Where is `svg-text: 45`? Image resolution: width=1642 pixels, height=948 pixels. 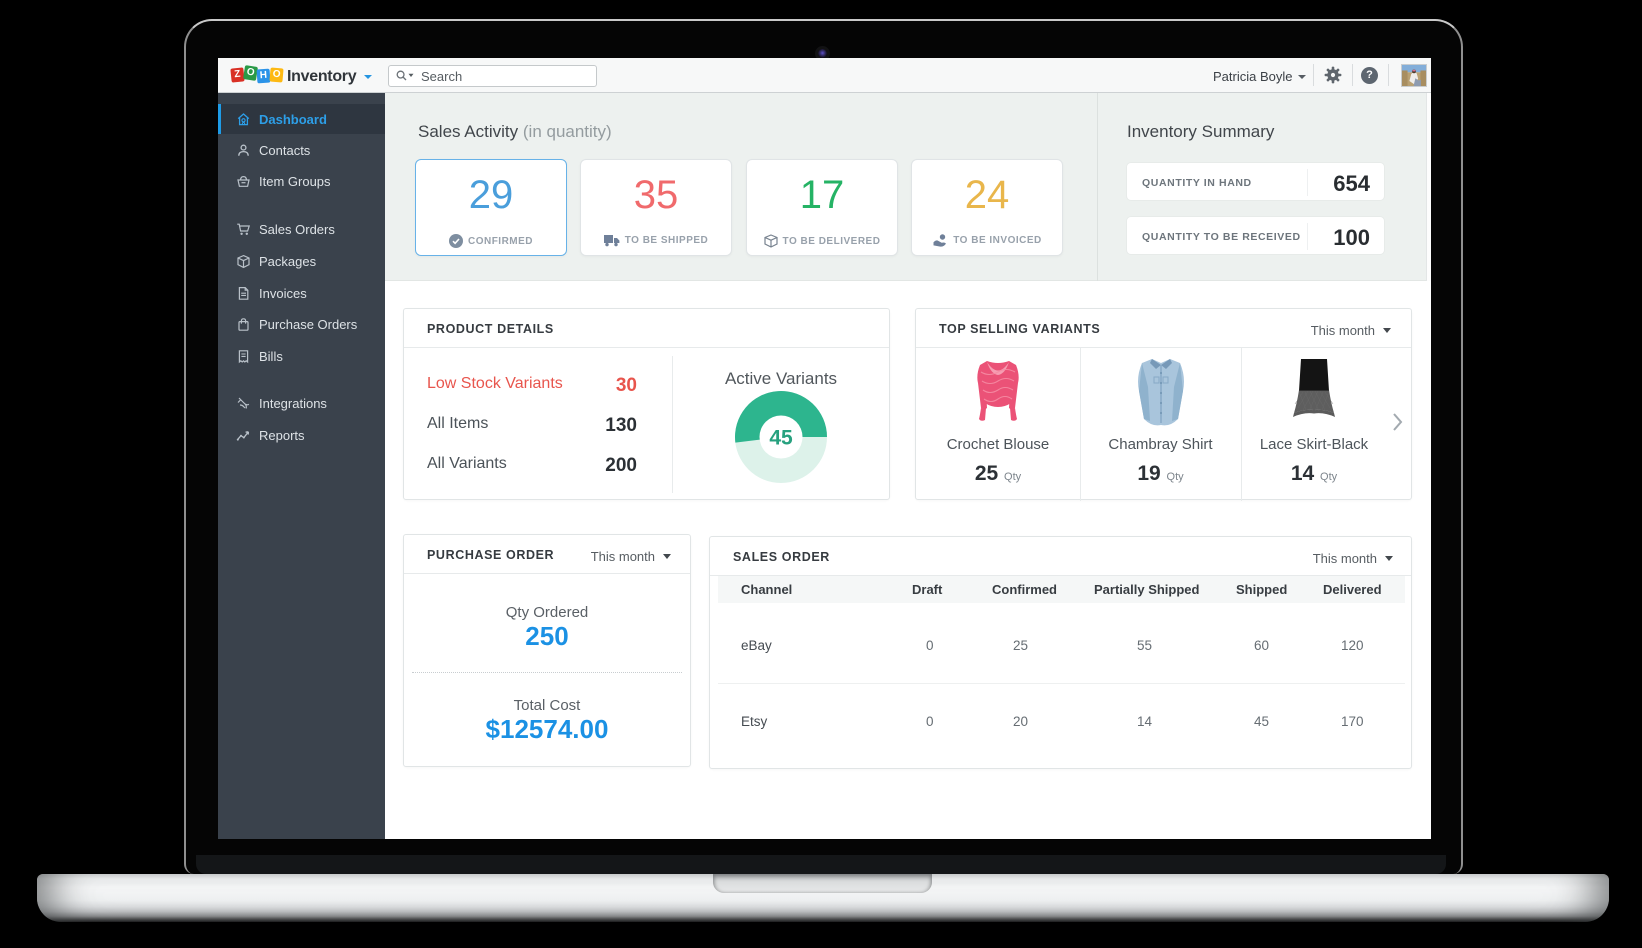 svg-text: 45 is located at coordinates (781, 438).